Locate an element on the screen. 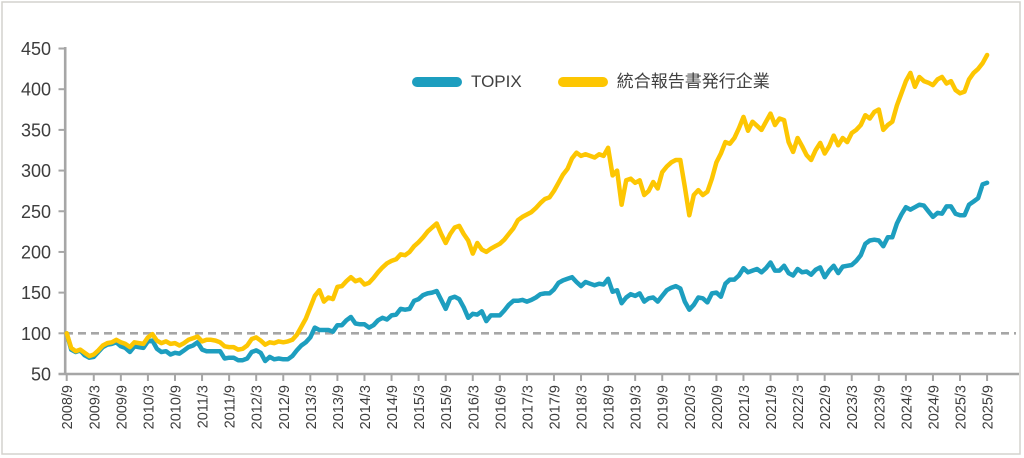 The width and height of the screenshot is (1024, 458). legend-item-integrated-report: 統合報告書発行企業 is located at coordinates (663, 81).